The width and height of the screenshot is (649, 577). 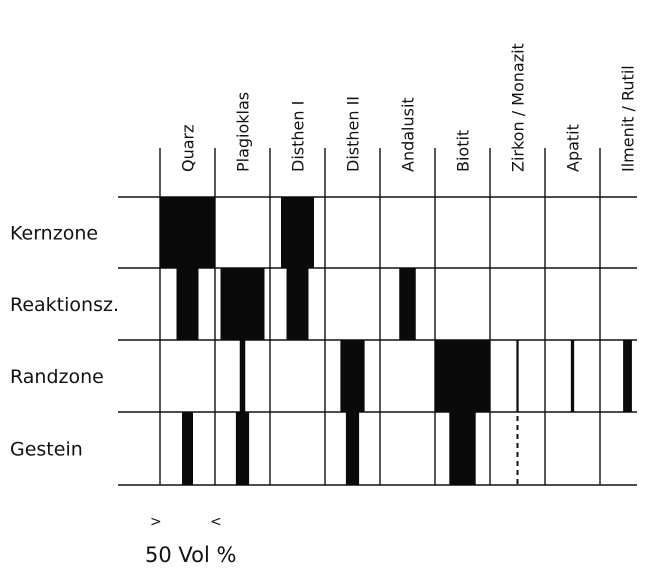 What do you see at coordinates (352, 376) in the screenshot?
I see `bar-randzone-disthen-ii` at bounding box center [352, 376].